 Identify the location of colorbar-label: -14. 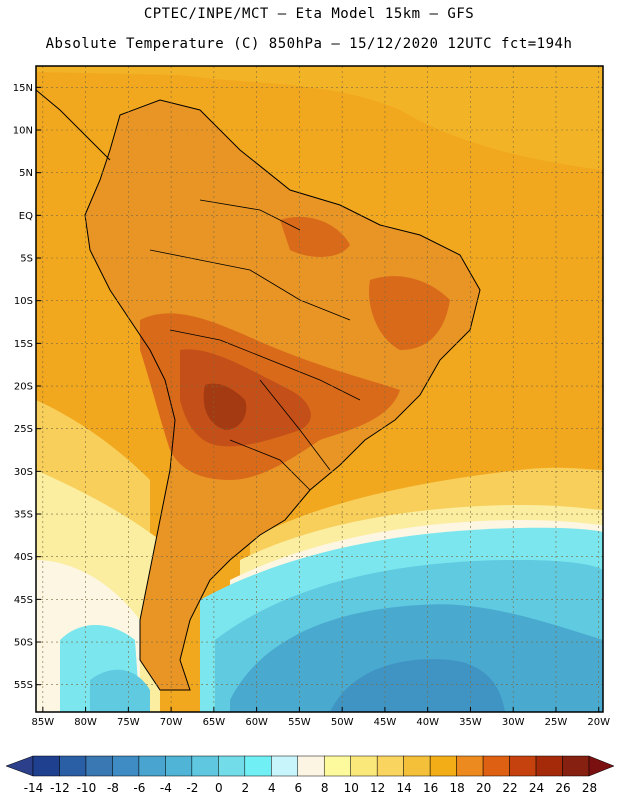
(34, 788).